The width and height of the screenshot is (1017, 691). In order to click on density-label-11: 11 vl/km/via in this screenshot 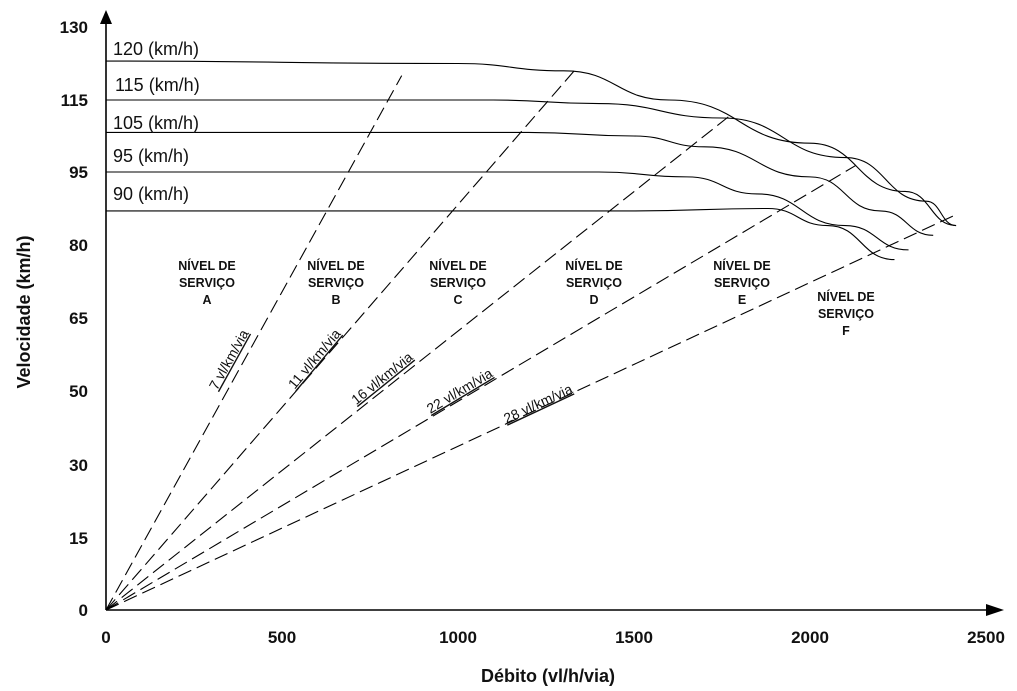, I will do `click(314, 359)`.